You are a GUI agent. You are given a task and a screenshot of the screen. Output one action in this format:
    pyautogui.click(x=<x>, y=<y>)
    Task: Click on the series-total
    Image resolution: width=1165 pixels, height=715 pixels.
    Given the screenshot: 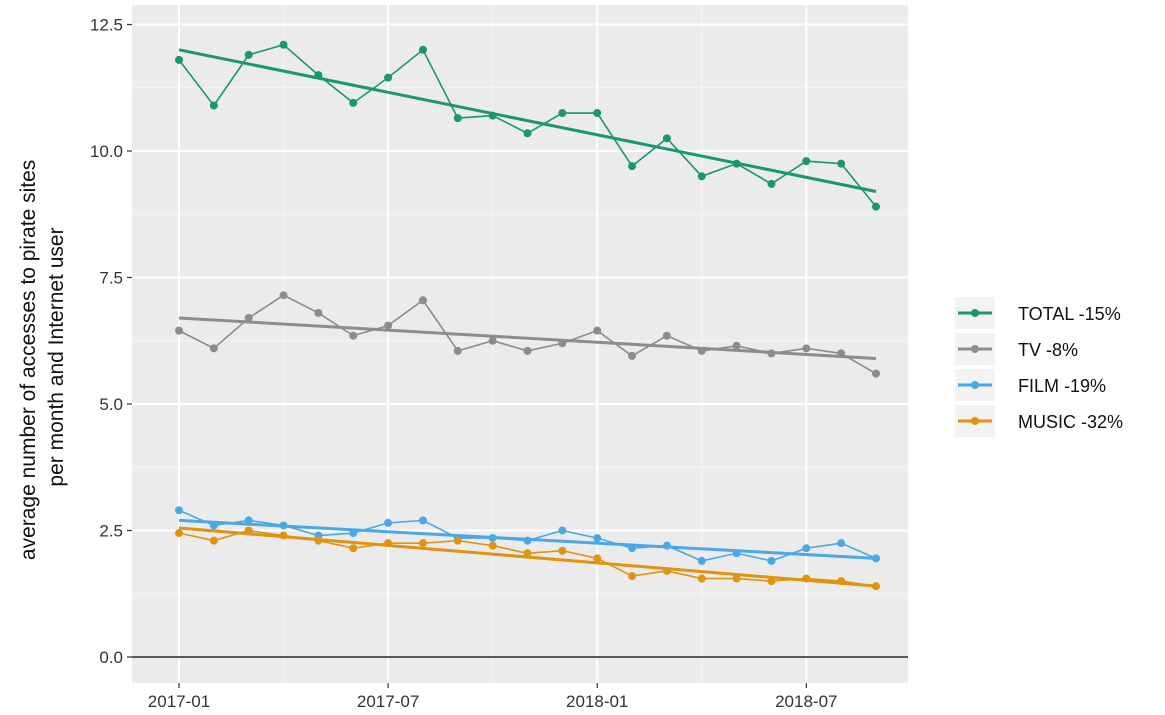 What is the action you would take?
    pyautogui.click(x=527, y=125)
    